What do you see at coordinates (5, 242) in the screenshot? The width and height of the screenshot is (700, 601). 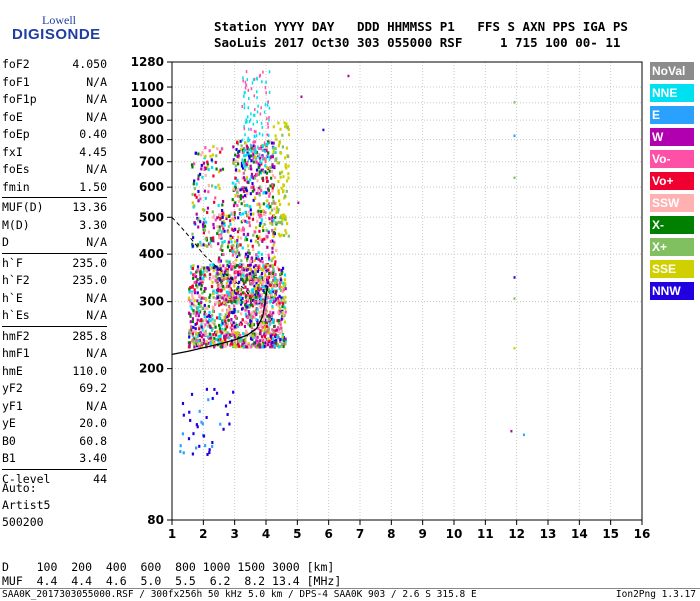 I see `param-name: D` at bounding box center [5, 242].